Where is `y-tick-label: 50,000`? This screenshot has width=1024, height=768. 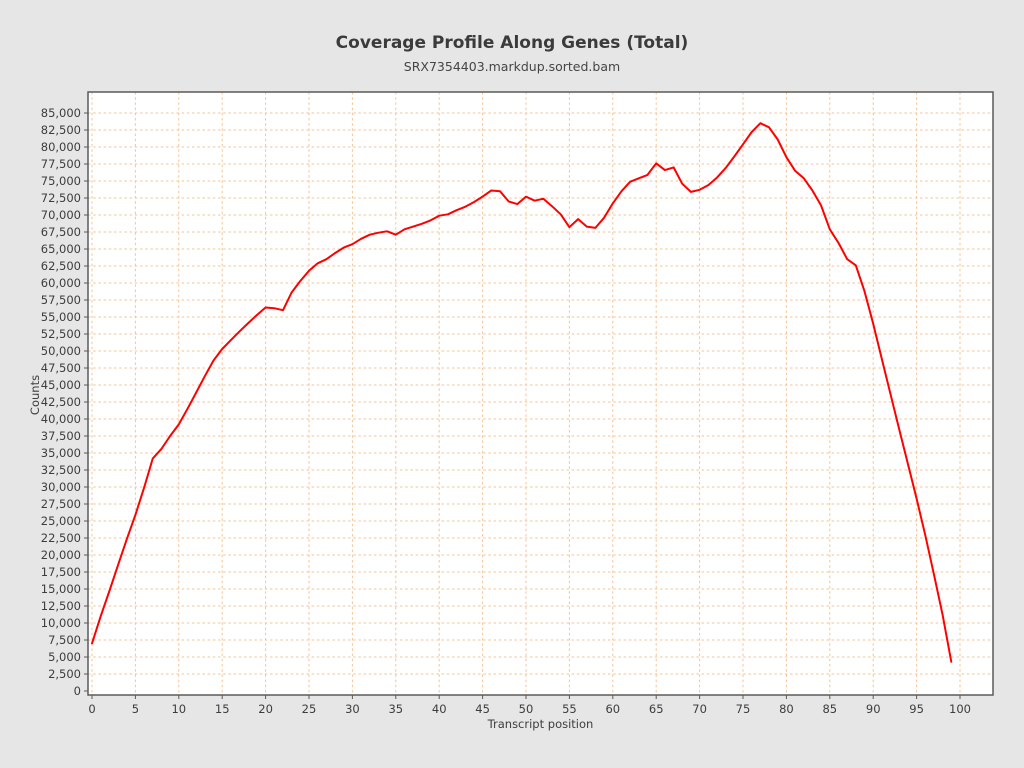
y-tick-label: 50,000 is located at coordinates (61, 351).